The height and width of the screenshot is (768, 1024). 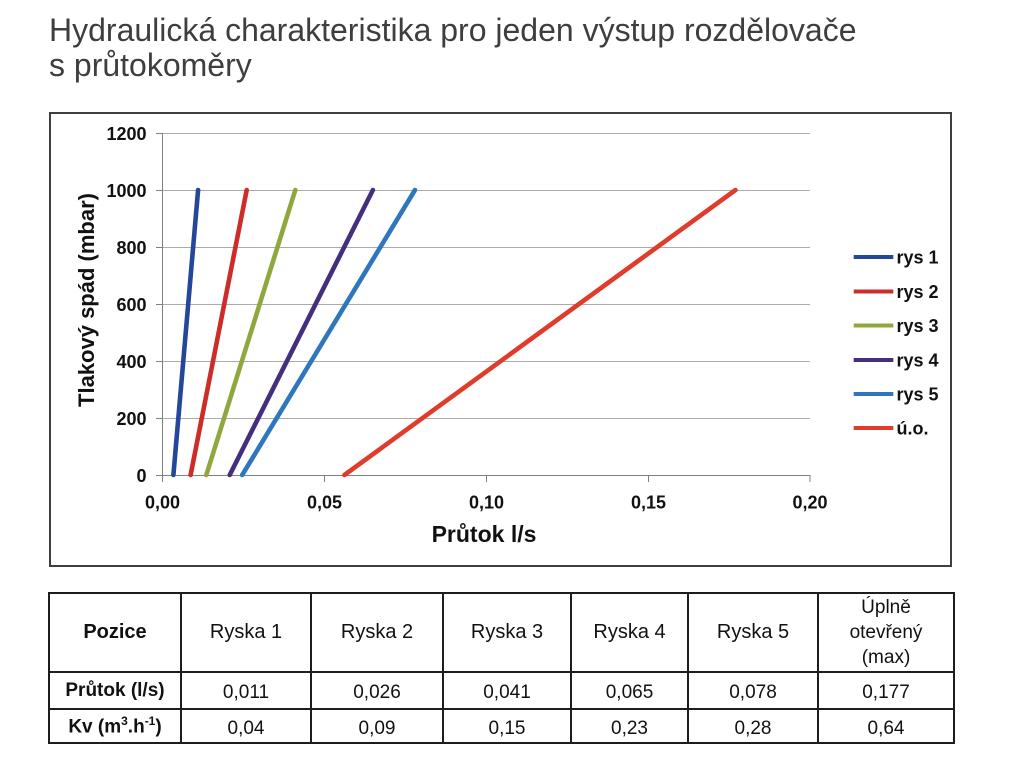 What do you see at coordinates (809, 503) in the screenshot?
I see `svg-text: 0,20` at bounding box center [809, 503].